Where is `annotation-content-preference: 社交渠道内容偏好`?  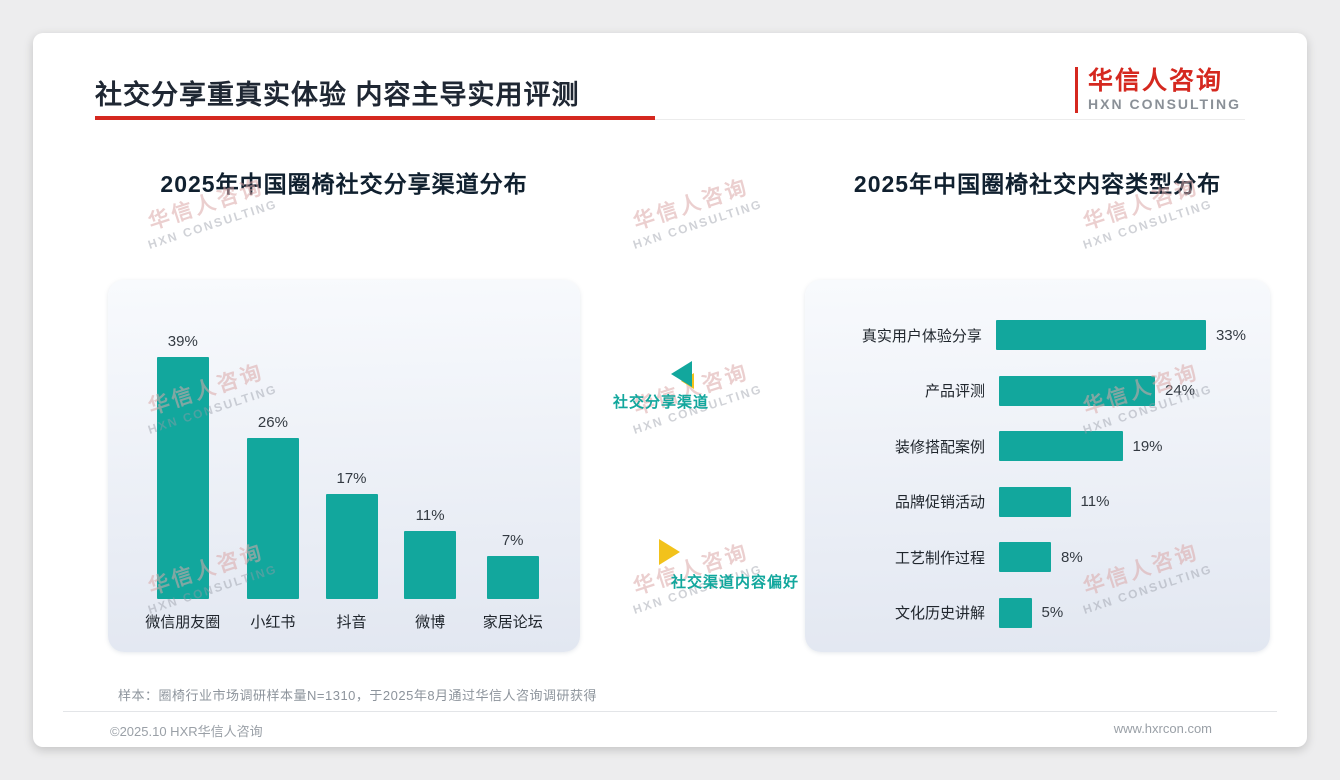 annotation-content-preference: 社交渠道内容偏好 is located at coordinates (734, 582).